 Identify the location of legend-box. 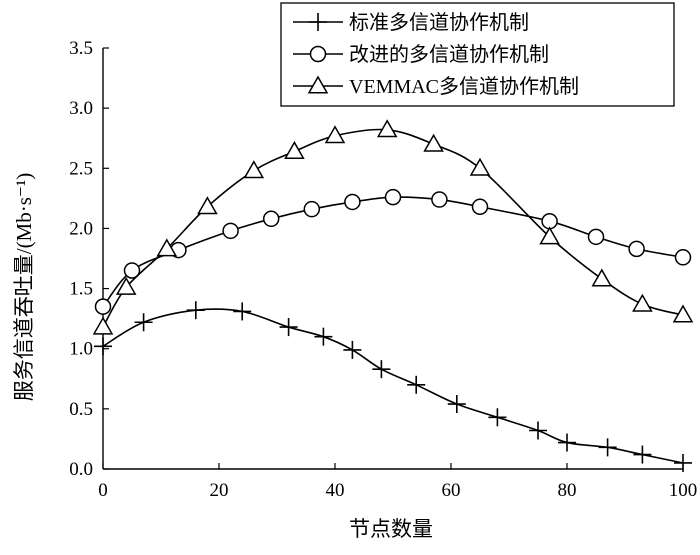
(477, 54).